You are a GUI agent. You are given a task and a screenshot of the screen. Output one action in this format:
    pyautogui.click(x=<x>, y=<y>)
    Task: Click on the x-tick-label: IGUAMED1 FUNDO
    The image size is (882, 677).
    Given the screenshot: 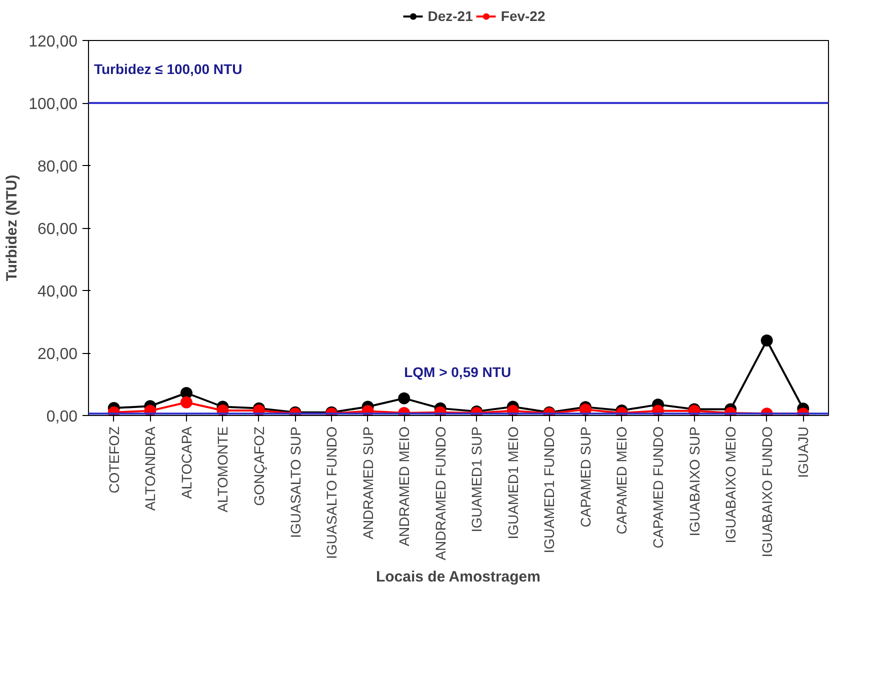 What is the action you would take?
    pyautogui.click(x=549, y=490)
    